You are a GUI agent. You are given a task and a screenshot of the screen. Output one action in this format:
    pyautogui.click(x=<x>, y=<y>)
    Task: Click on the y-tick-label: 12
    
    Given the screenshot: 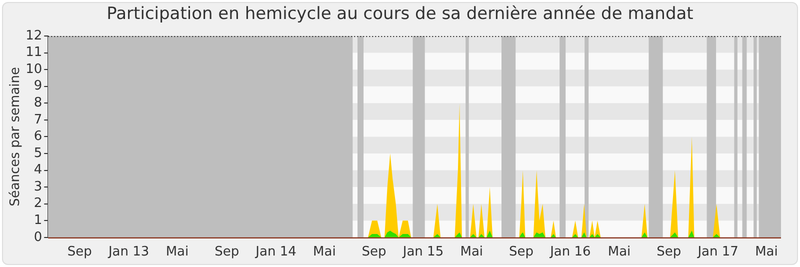 What is the action you would take?
    pyautogui.click(x=34, y=36)
    